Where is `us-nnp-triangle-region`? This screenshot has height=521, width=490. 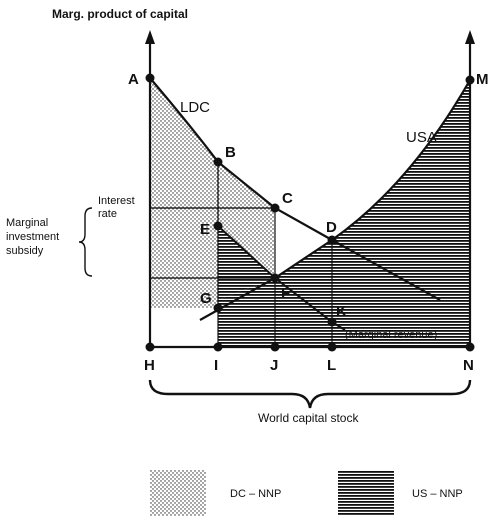 us-nnp-triangle-region is located at coordinates (246, 263).